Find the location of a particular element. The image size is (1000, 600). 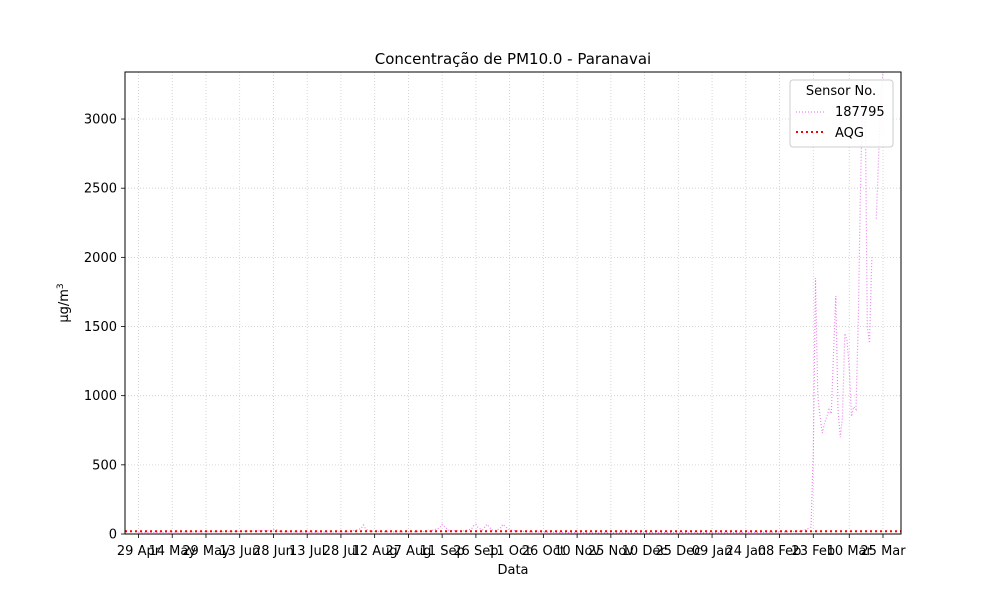

legend-box is located at coordinates (841, 113).